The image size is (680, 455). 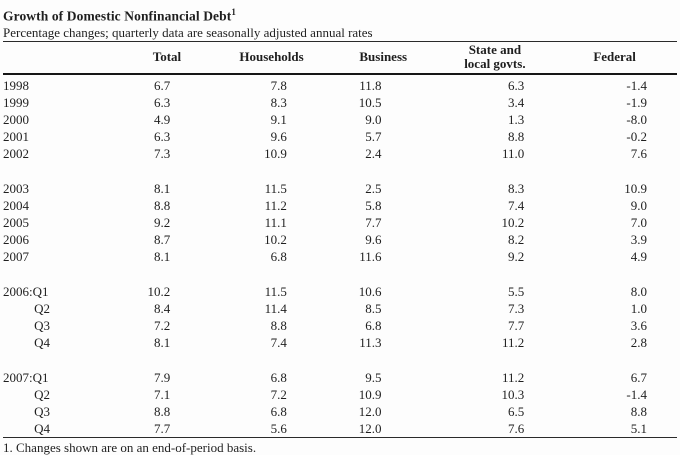 I want to click on value-cell: 5.8, so click(x=373, y=205).